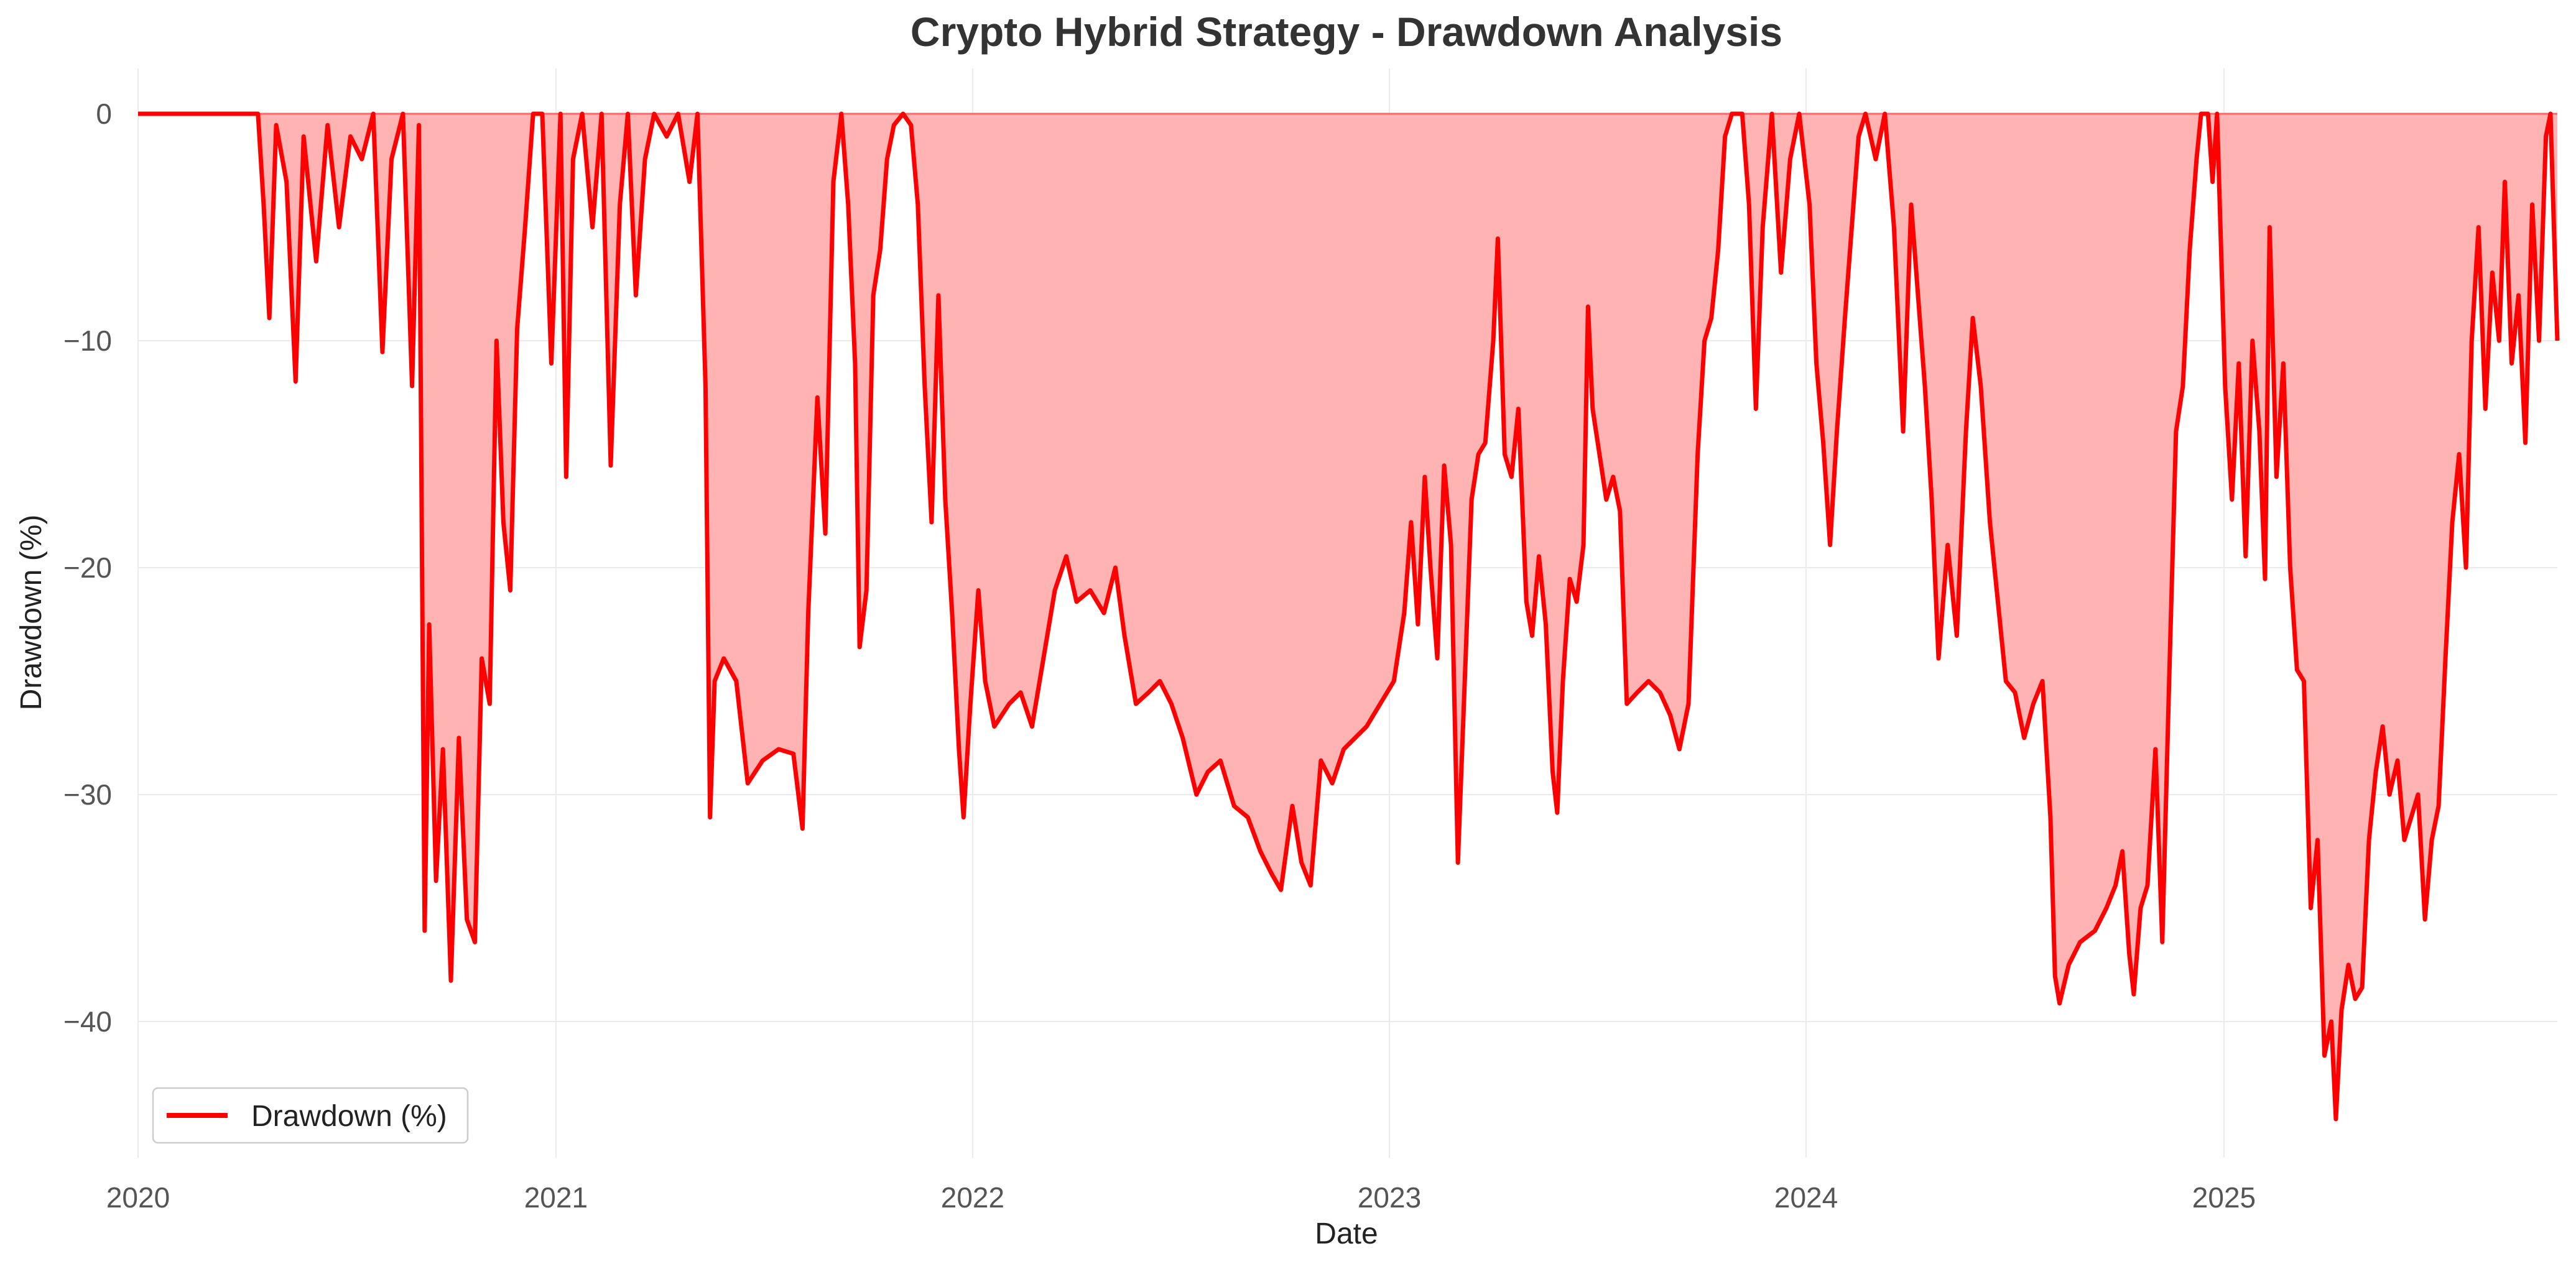 The image size is (2576, 1269). Describe the element at coordinates (104, 114) in the screenshot. I see `y-tick-label: 0` at that location.